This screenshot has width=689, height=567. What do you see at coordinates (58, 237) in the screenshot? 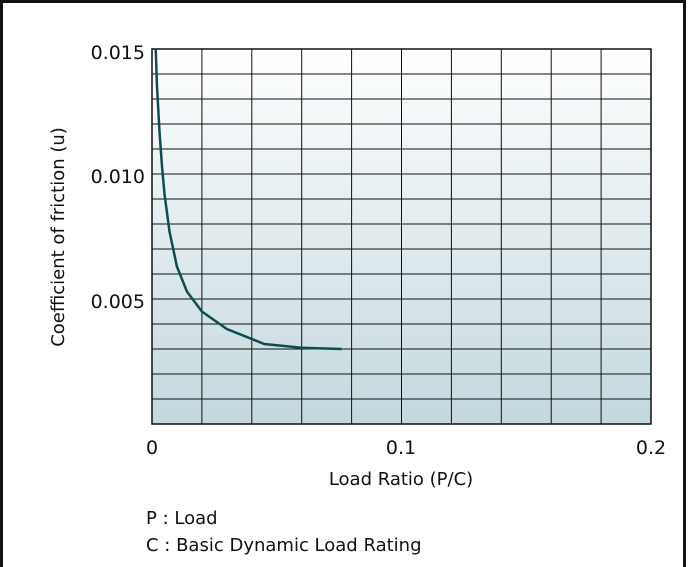
I see `y-axis-title: Coefficient of friction (u)` at bounding box center [58, 237].